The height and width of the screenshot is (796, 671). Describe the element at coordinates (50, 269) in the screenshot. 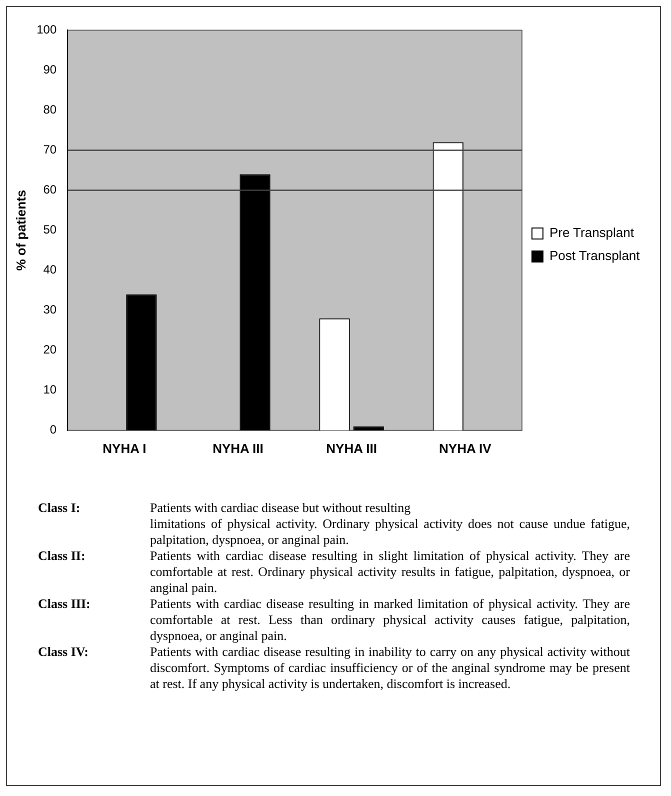

I see `y-tick-label: 40` at that location.